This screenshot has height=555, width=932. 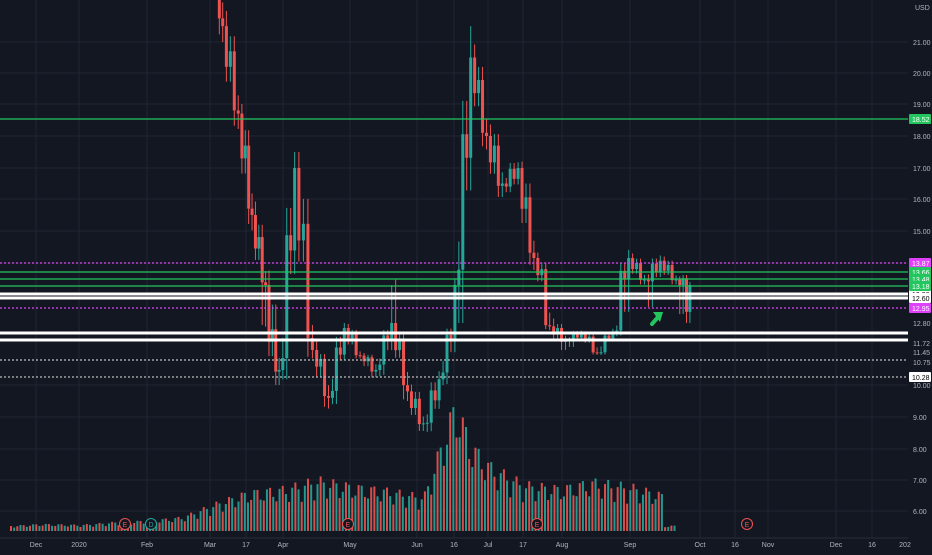 I want to click on price-tick-label: 11.45, so click(x=921, y=353).